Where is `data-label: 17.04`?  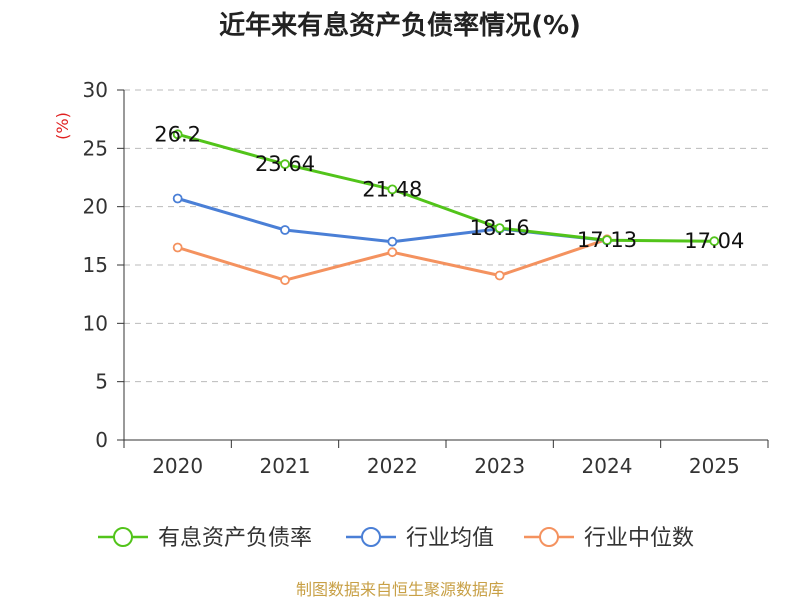
data-label: 17.04 is located at coordinates (714, 241).